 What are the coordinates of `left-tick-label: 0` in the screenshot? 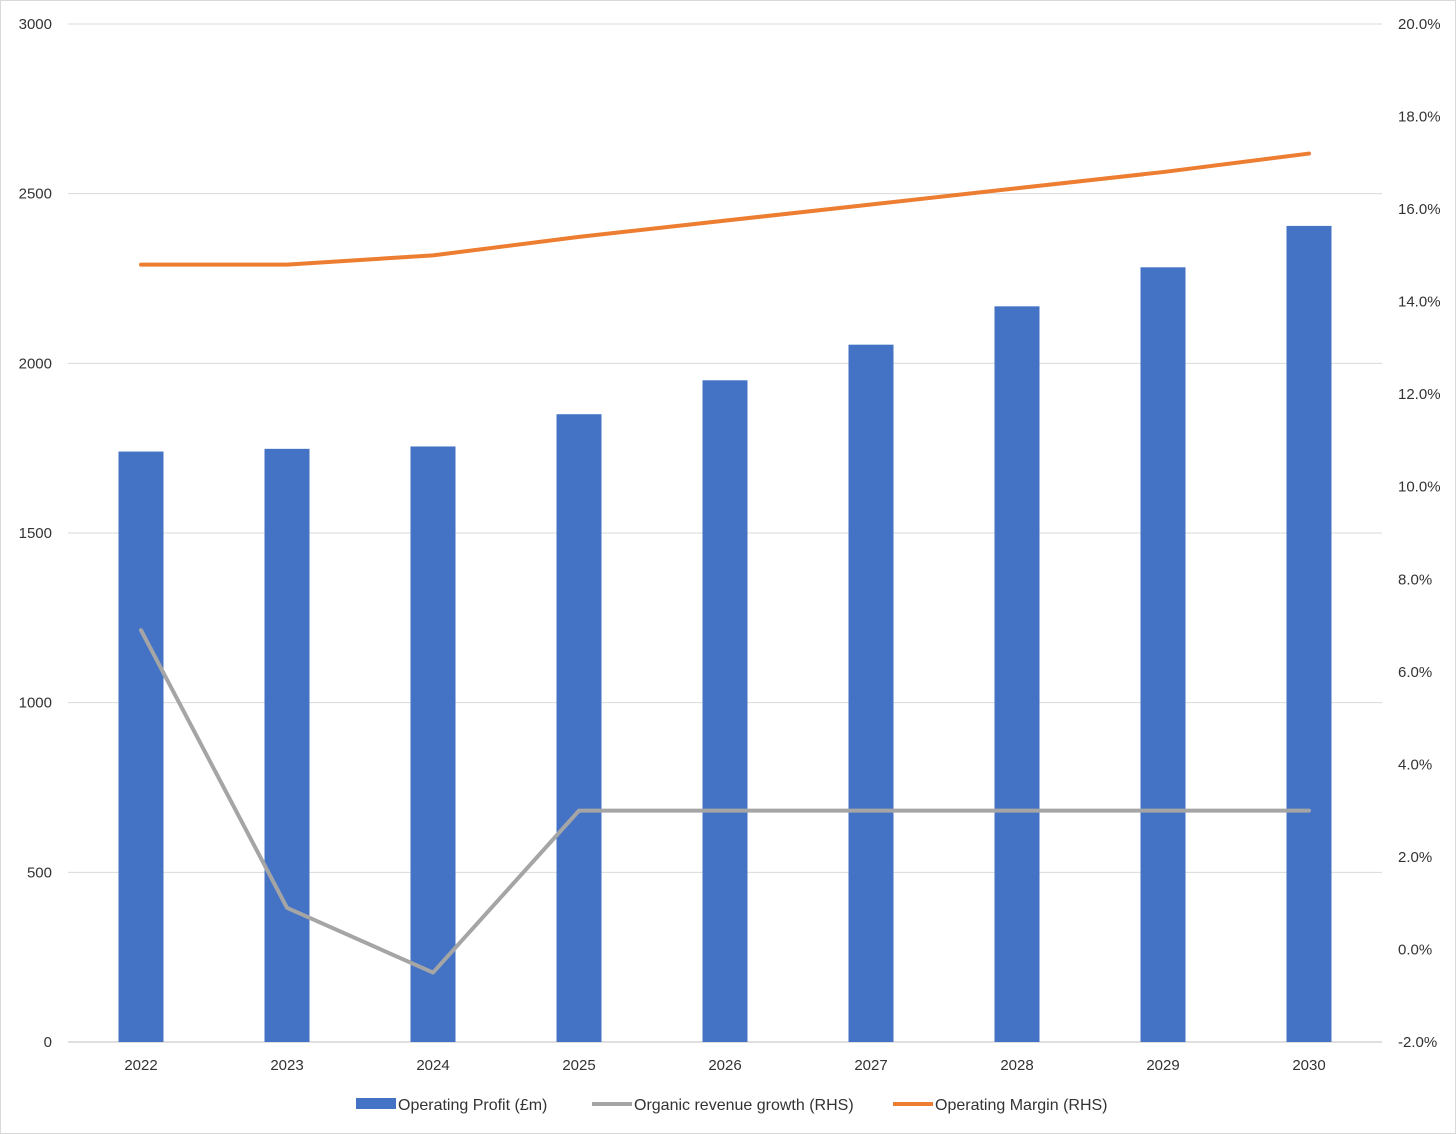 It's located at (48, 1042).